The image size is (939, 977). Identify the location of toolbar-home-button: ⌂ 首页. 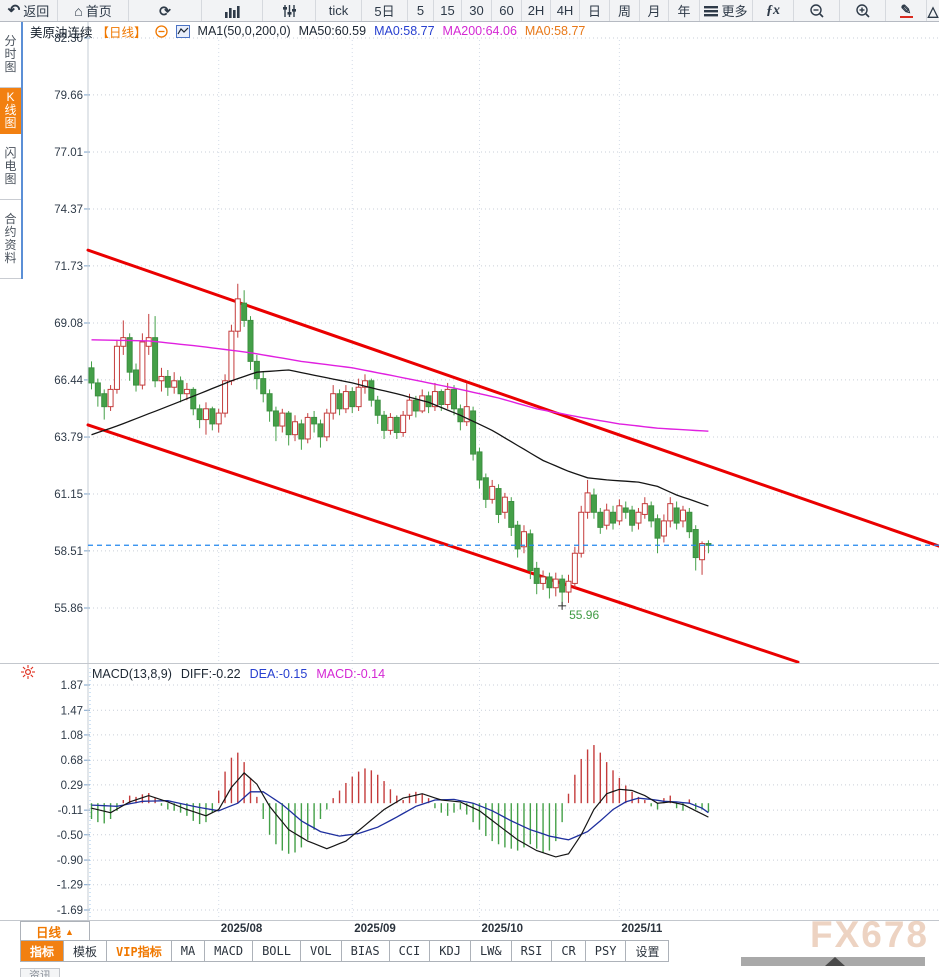
(93, 10).